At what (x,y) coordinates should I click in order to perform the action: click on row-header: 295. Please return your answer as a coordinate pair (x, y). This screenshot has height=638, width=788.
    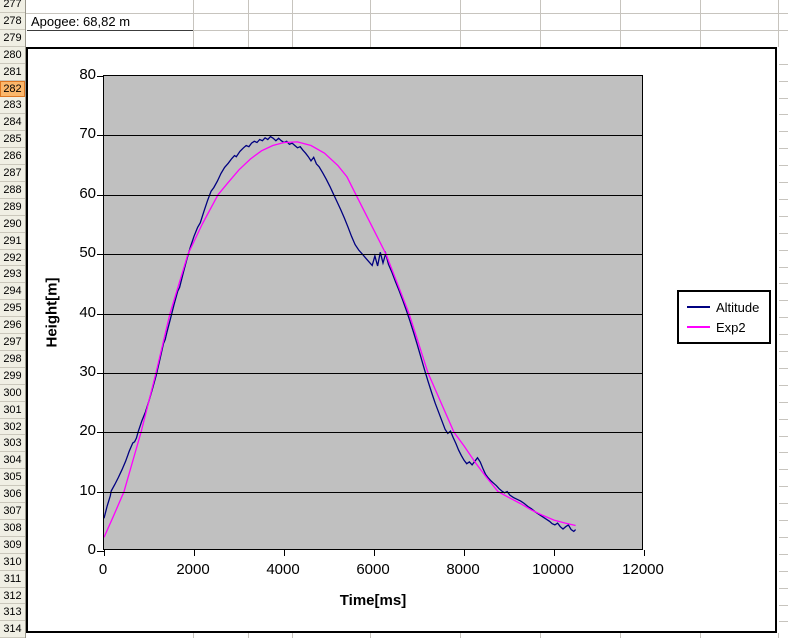
    Looking at the image, I should click on (12, 309).